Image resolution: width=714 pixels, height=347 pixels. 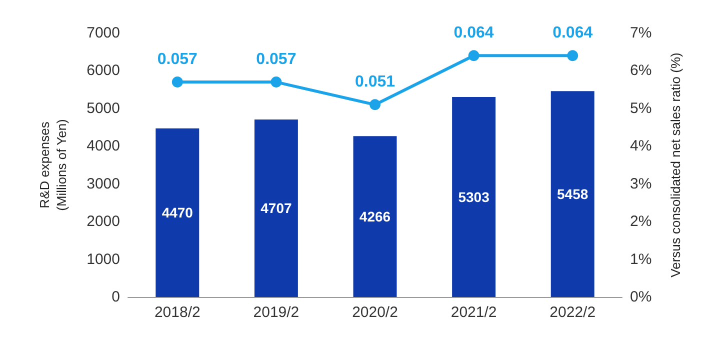 I want to click on data-label: 5303, so click(x=474, y=197).